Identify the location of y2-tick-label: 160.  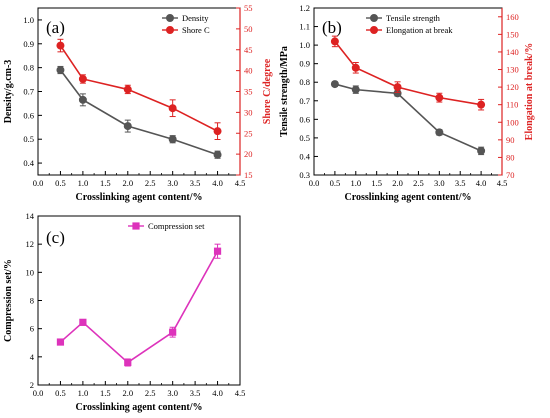
(512, 17).